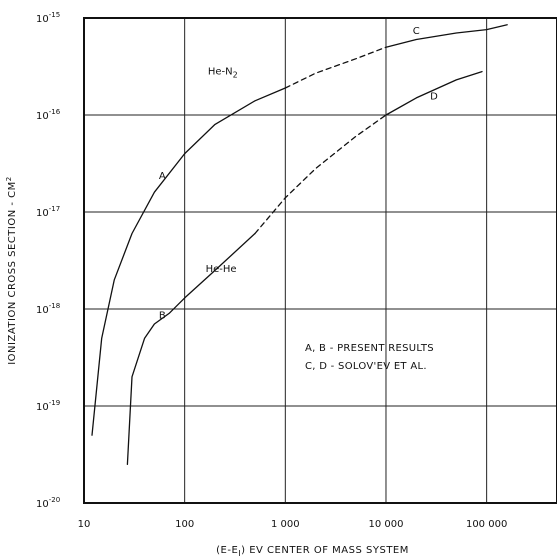 The width and height of the screenshot is (557, 557). I want to click on series-line-d-dashed, so click(320, 174).